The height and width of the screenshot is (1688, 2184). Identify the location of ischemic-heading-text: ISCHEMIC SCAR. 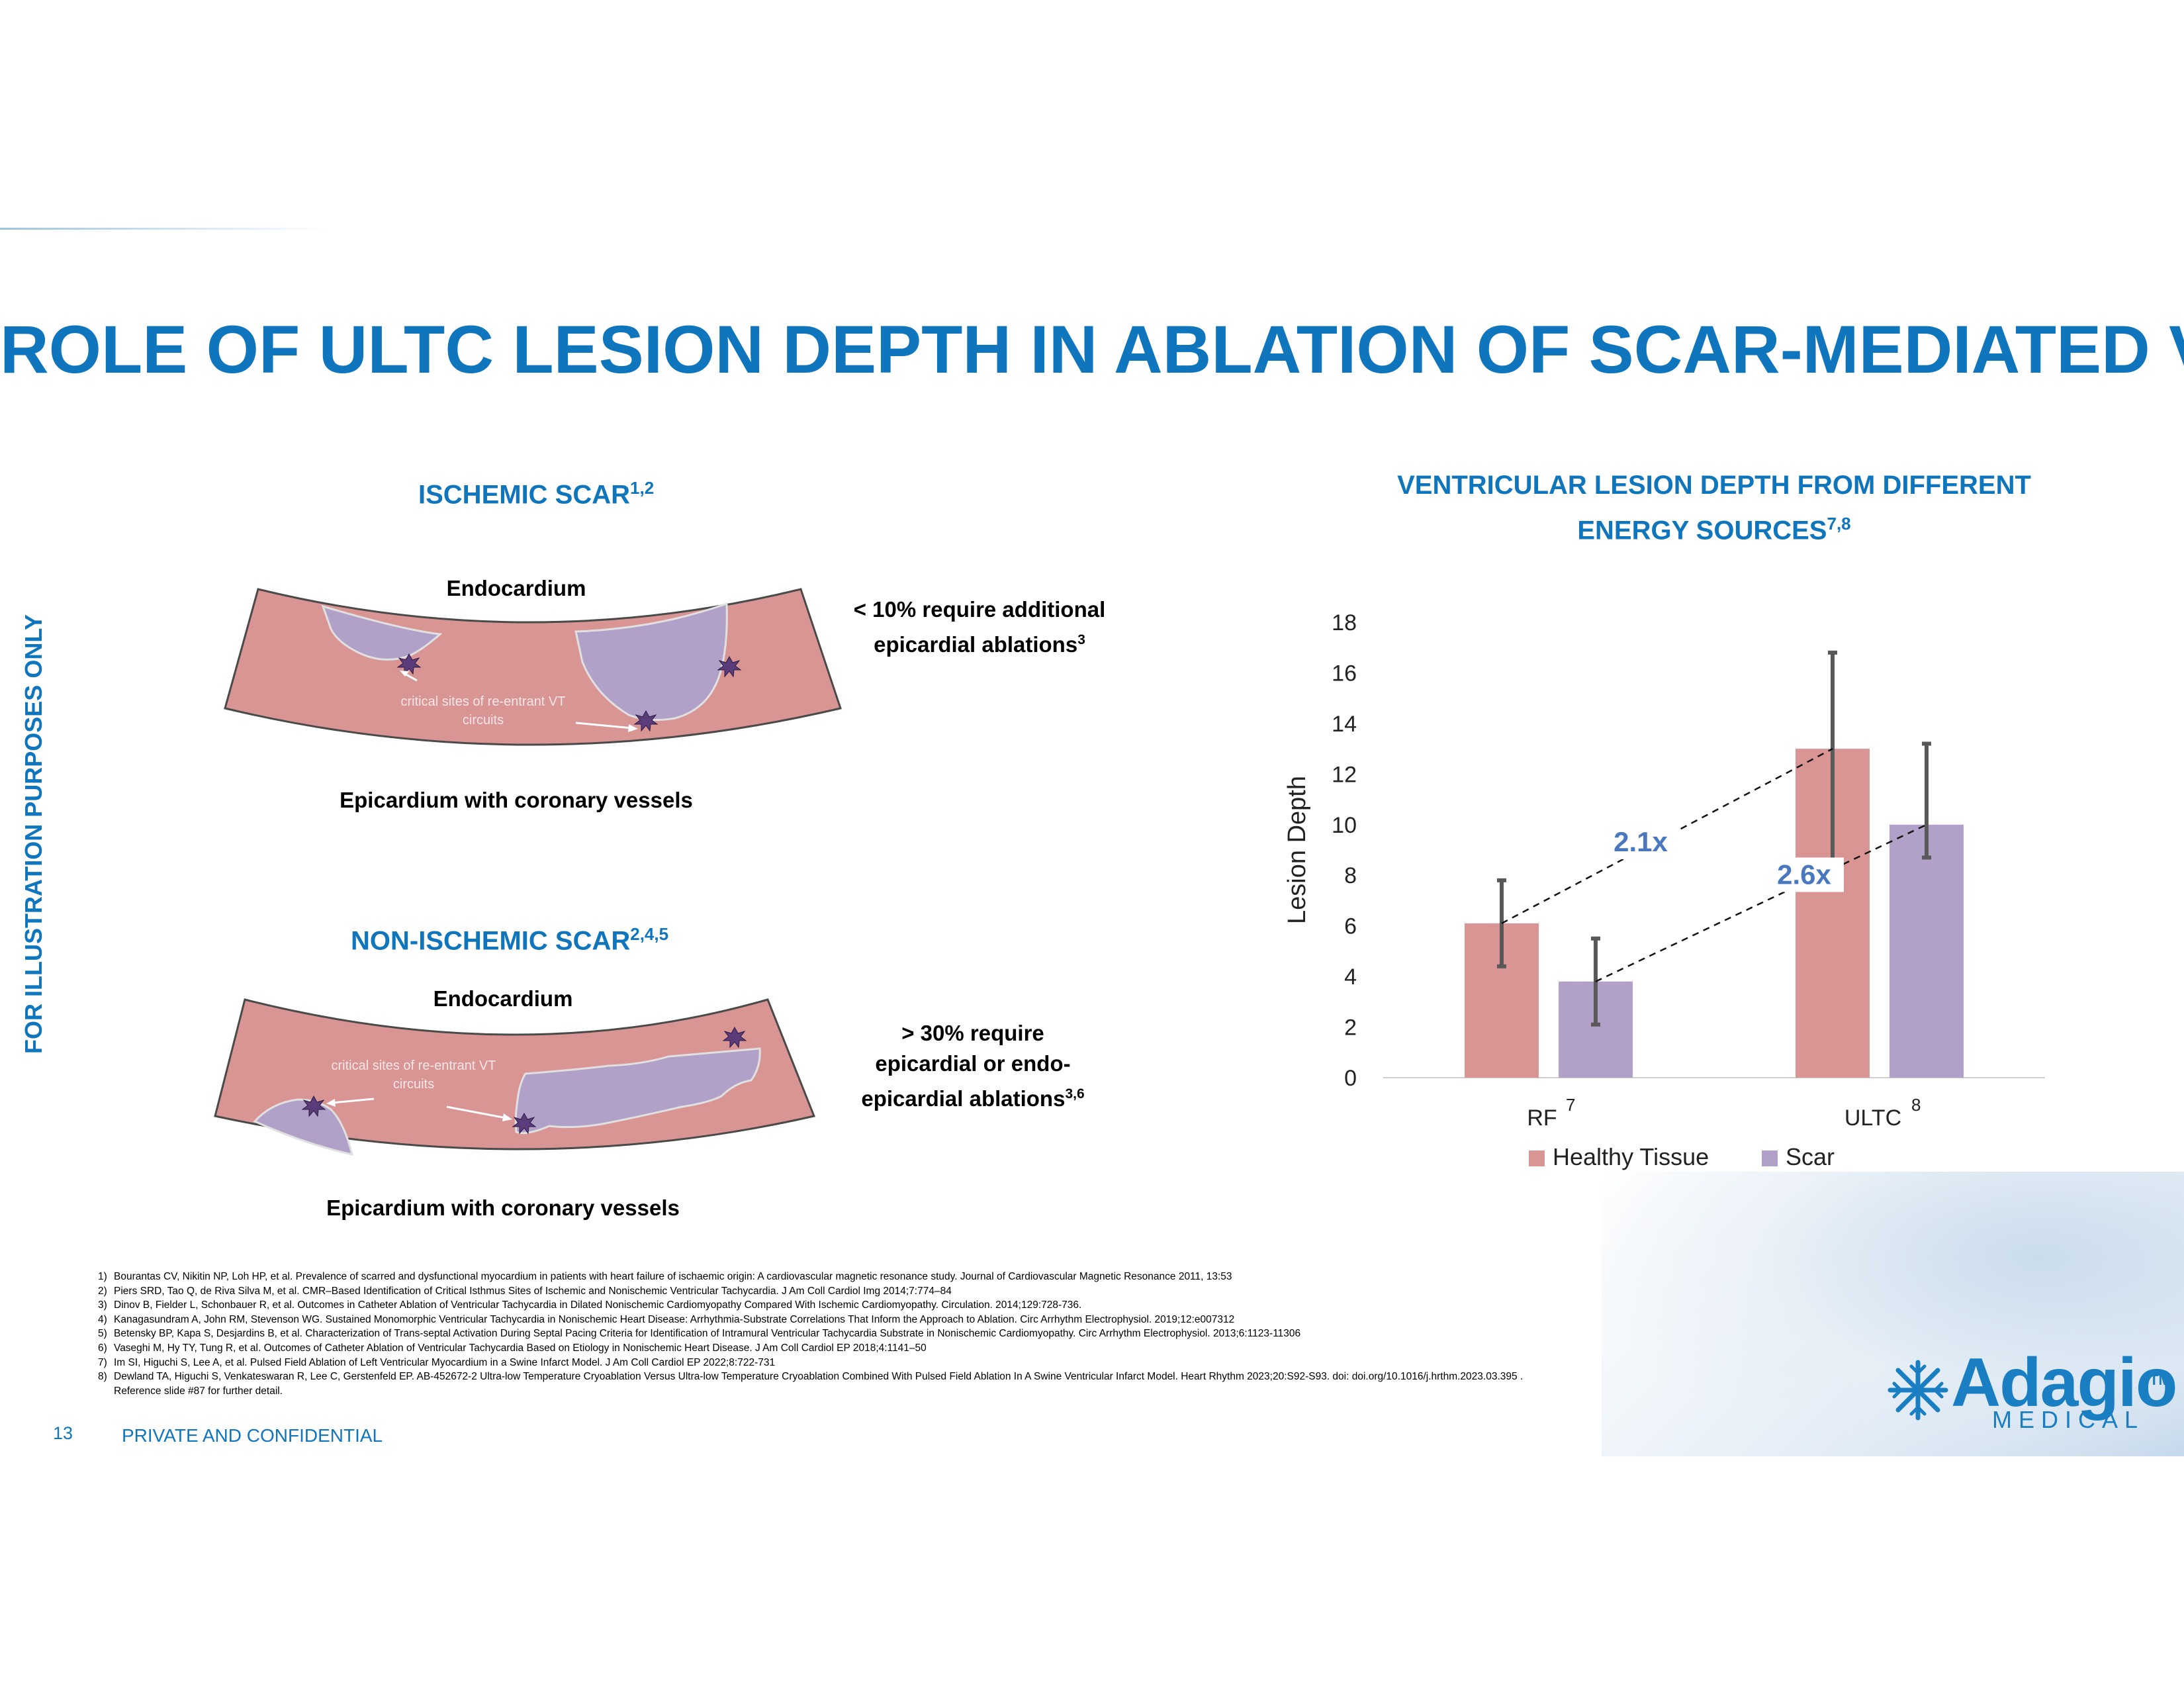
(524, 495).